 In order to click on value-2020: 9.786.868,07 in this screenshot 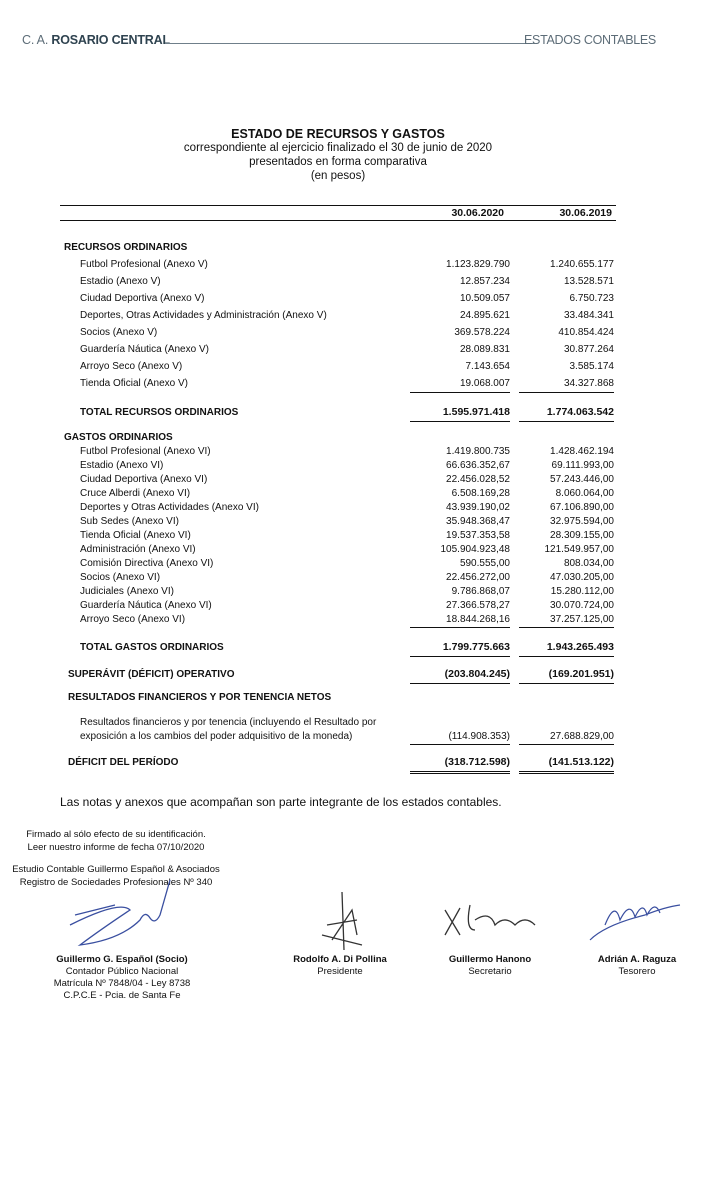, I will do `click(480, 591)`.